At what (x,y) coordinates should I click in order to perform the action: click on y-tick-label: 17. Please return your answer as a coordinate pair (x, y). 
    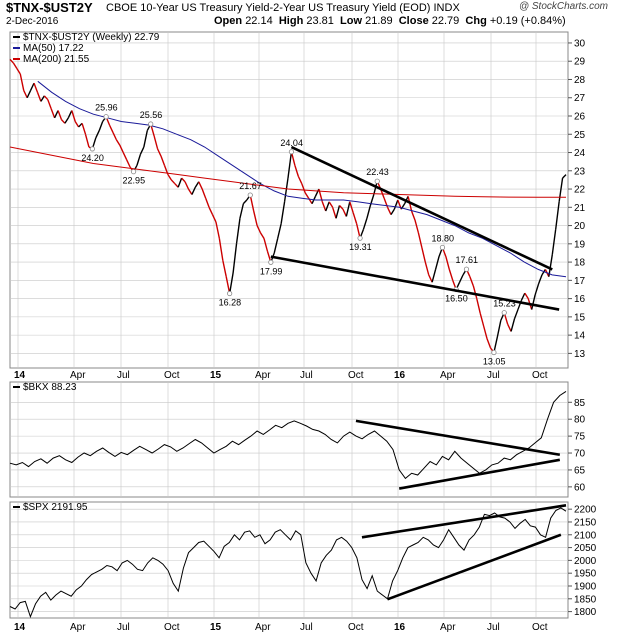
    Looking at the image, I should click on (580, 281).